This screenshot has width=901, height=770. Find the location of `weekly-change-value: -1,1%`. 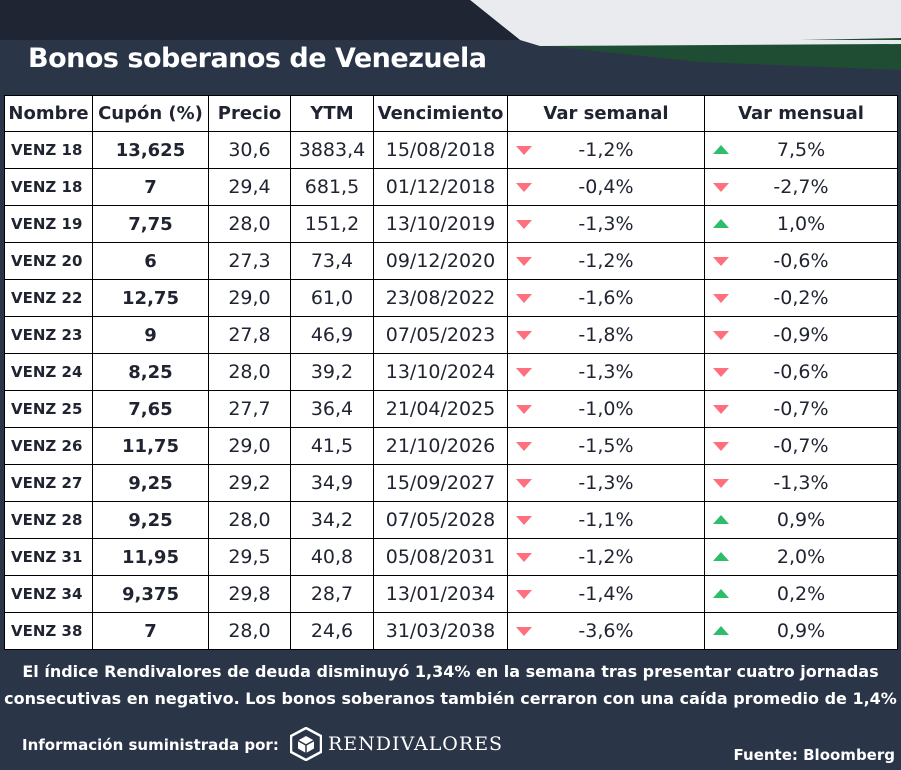

weekly-change-value: -1,1% is located at coordinates (606, 520).